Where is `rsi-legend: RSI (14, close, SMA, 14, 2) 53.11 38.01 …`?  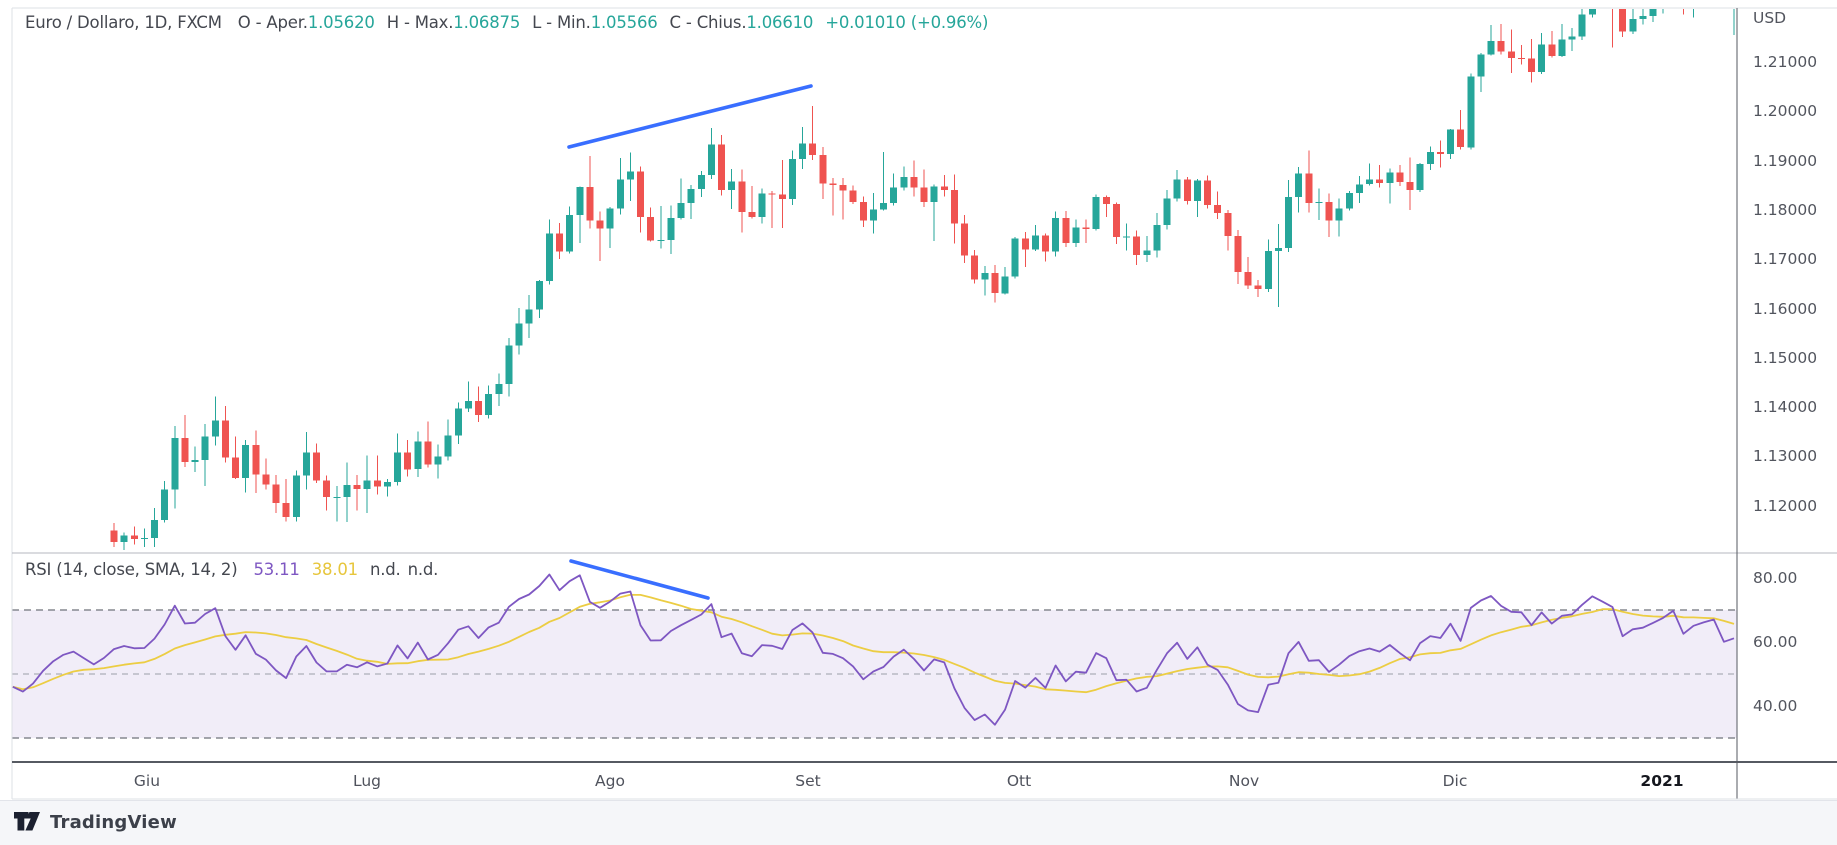
rsi-legend: RSI (14, close, SMA, 14, 2) 53.11 38.01 … is located at coordinates (231, 569).